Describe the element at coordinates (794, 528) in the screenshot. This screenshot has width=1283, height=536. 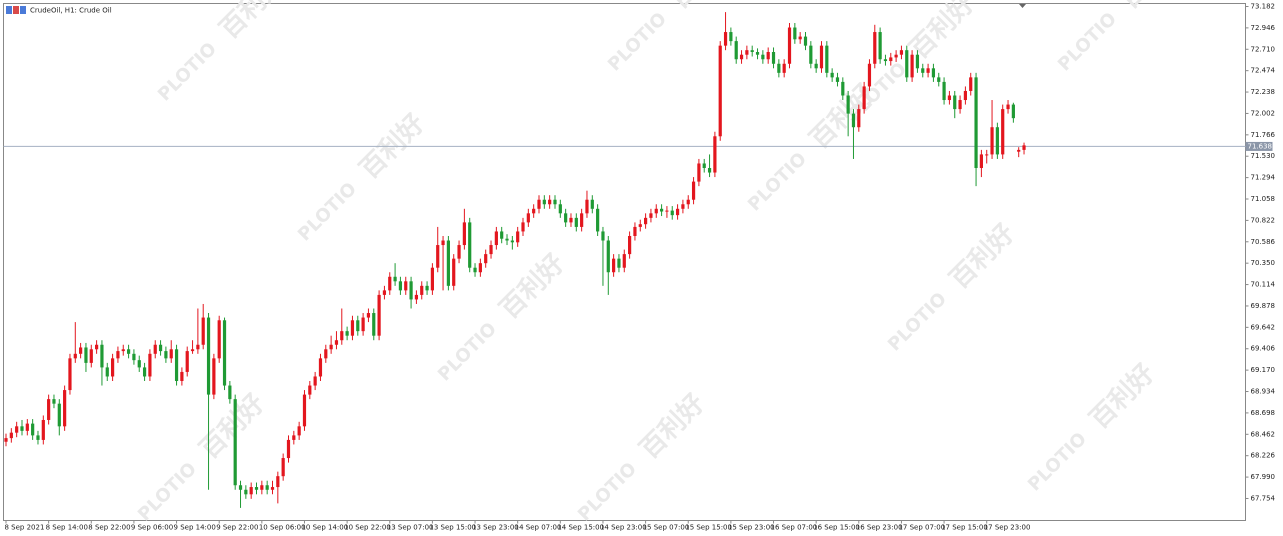
I see `x-tick-label: 16 Sep 07:00` at that location.